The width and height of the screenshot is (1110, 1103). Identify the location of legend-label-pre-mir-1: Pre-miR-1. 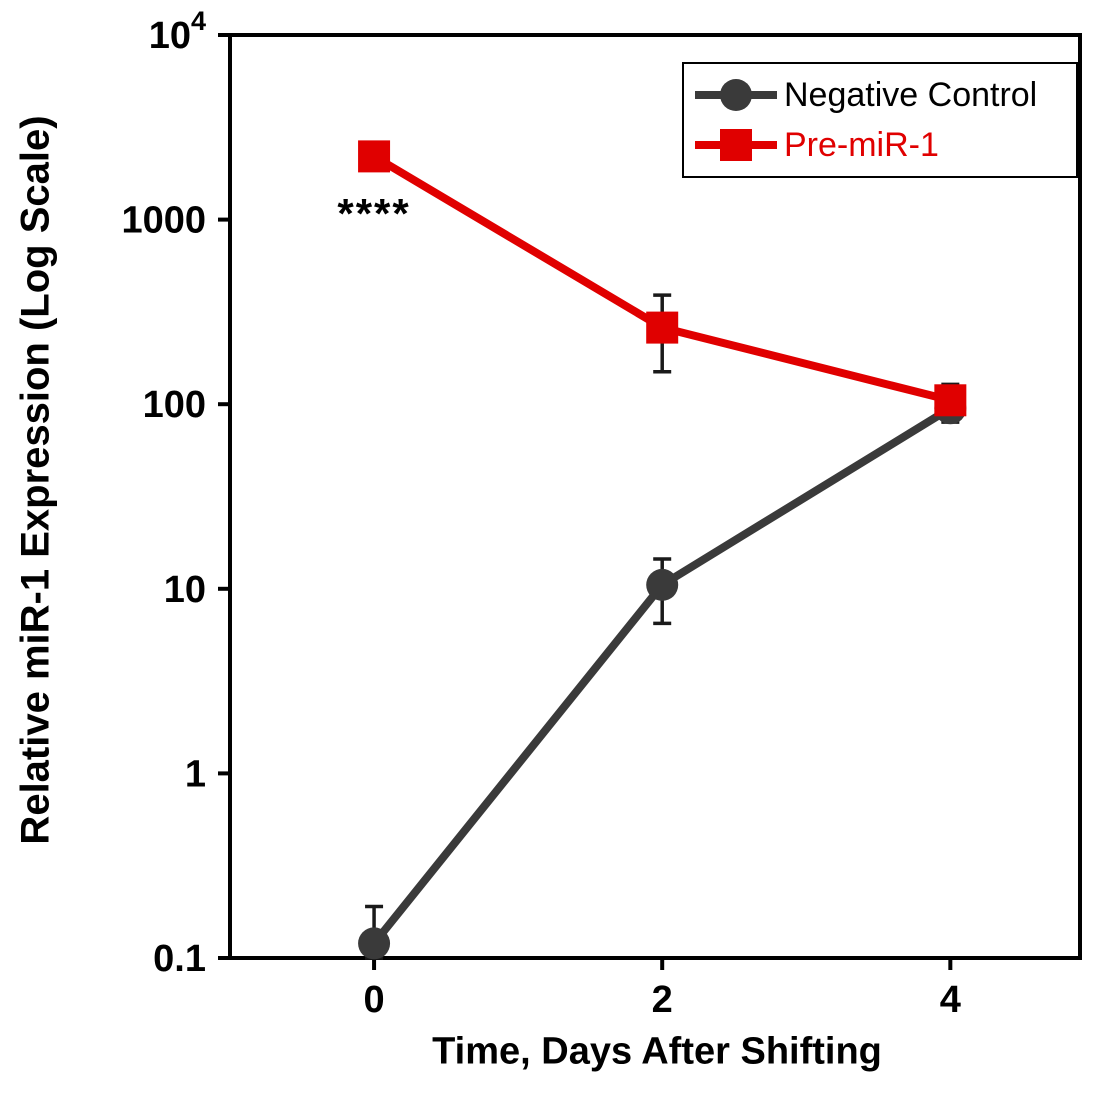
(861, 144).